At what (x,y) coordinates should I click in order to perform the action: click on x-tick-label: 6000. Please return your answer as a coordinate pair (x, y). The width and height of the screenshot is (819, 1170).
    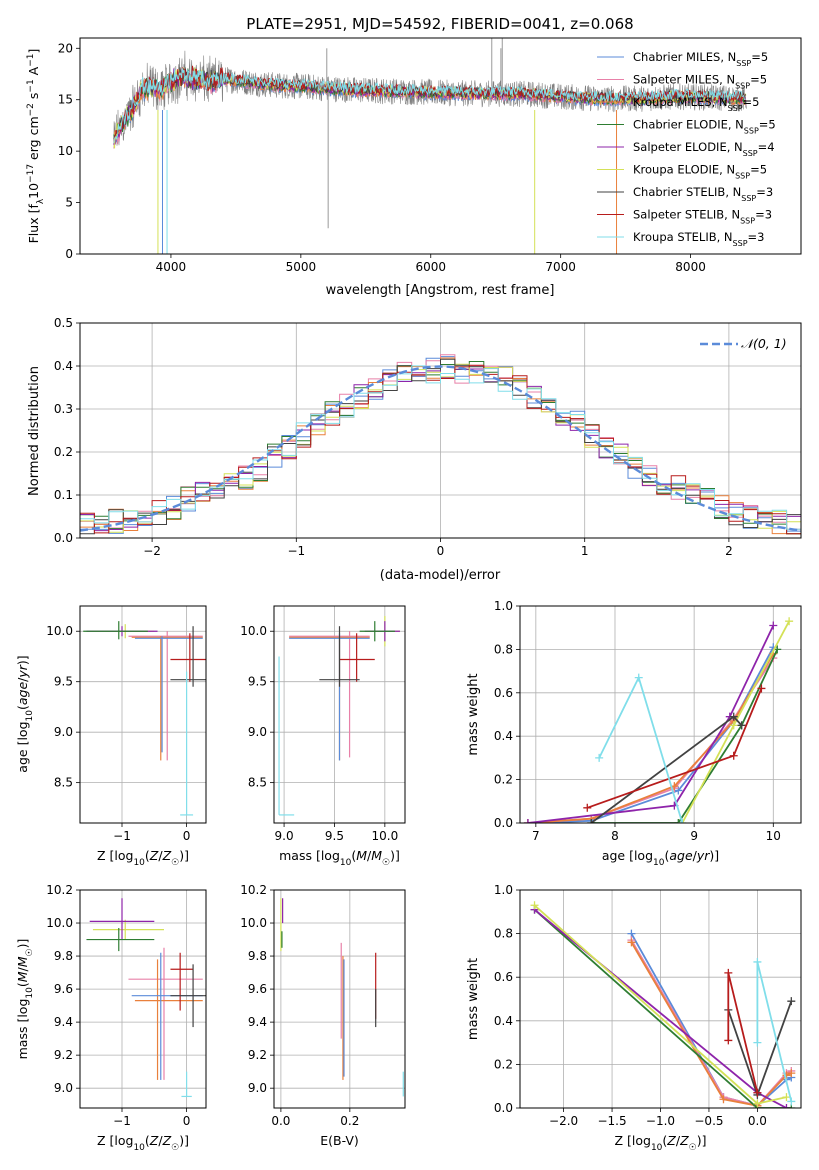
    Looking at the image, I should click on (430, 267).